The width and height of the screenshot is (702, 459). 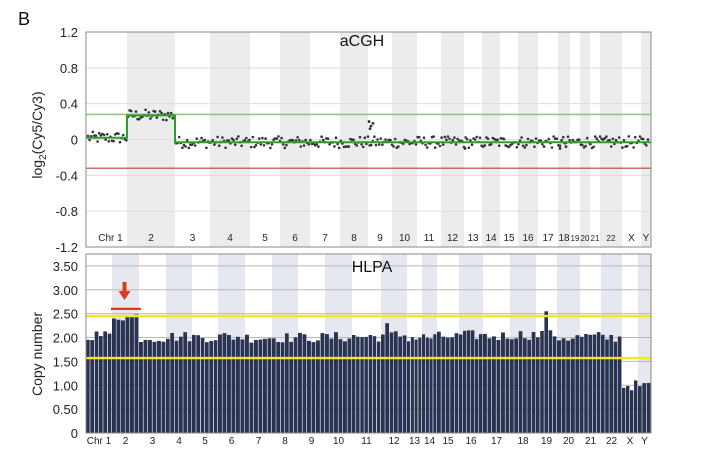 What do you see at coordinates (65, 361) in the screenshot?
I see `hlpa-y-tick-label: 1.50` at bounding box center [65, 361].